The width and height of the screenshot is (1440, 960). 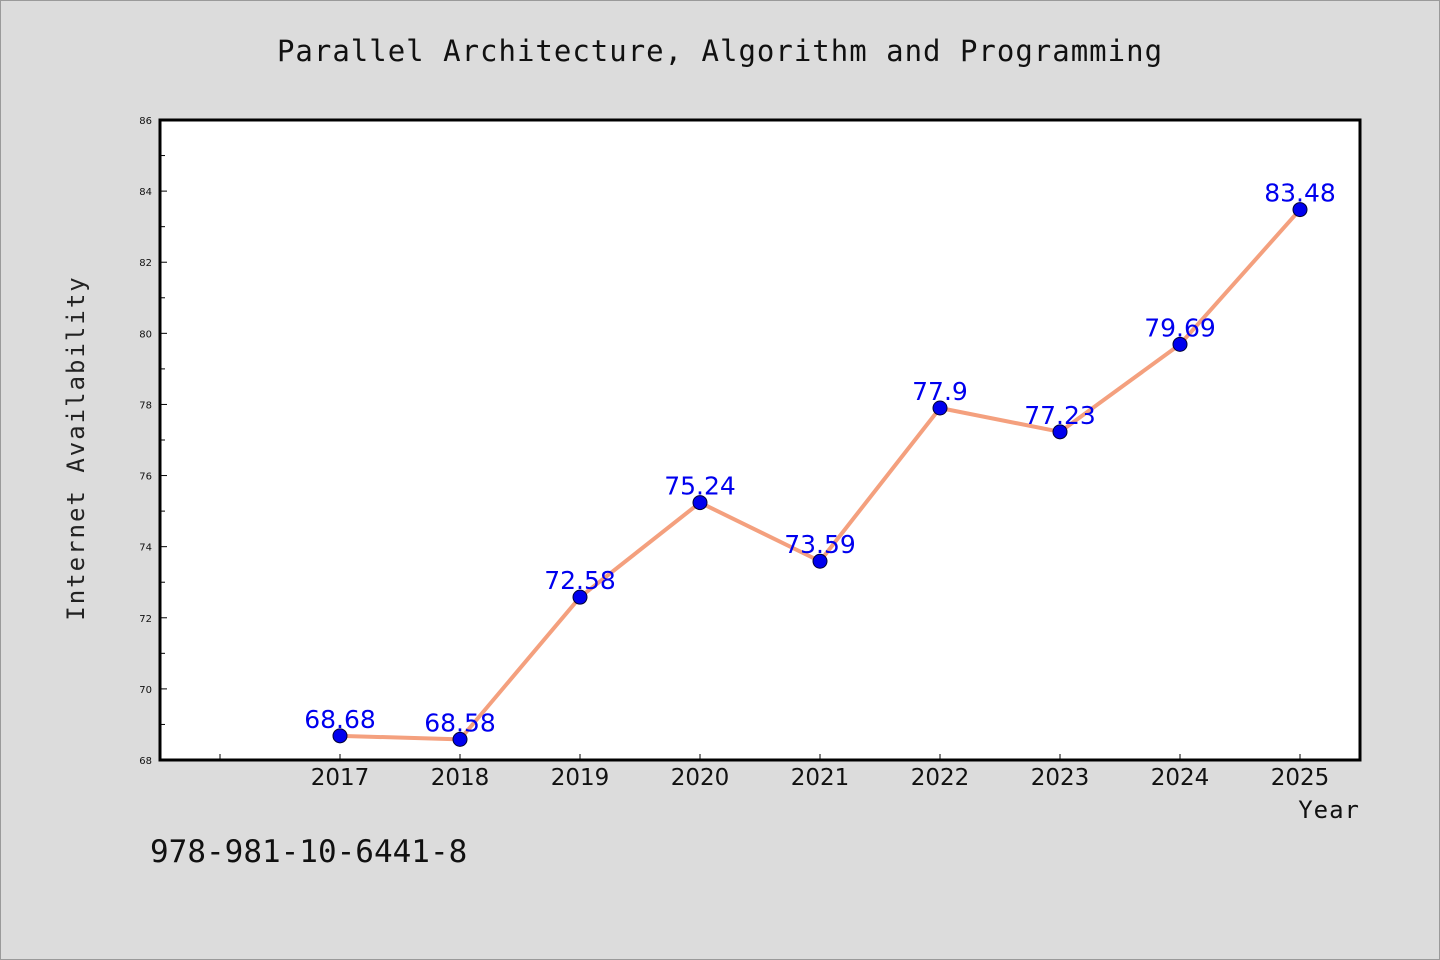 I want to click on x-tick-label: 2017, so click(x=340, y=778).